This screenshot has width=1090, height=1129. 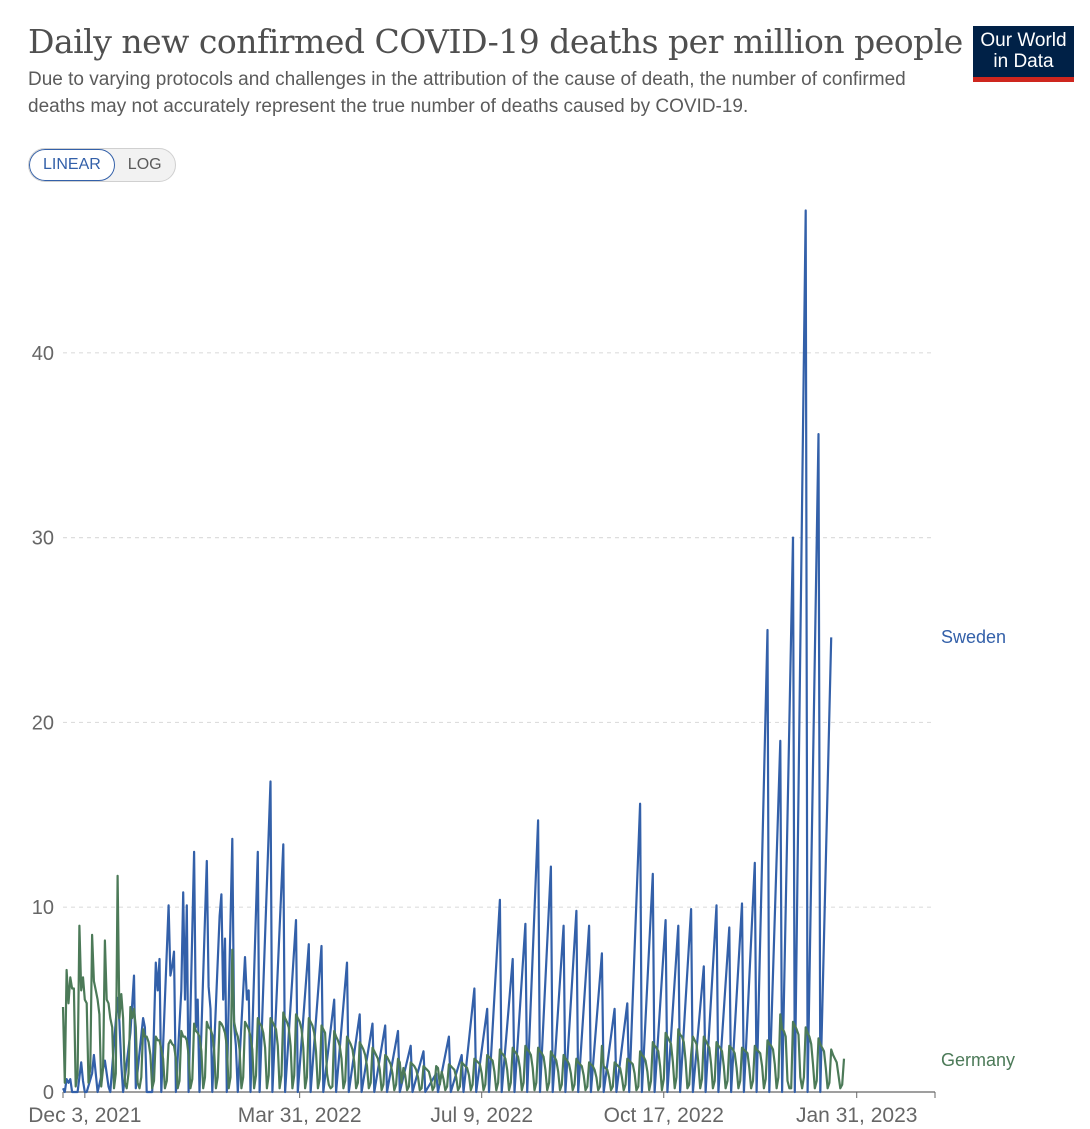 What do you see at coordinates (973, 637) in the screenshot?
I see `series-label-sweden: Sweden` at bounding box center [973, 637].